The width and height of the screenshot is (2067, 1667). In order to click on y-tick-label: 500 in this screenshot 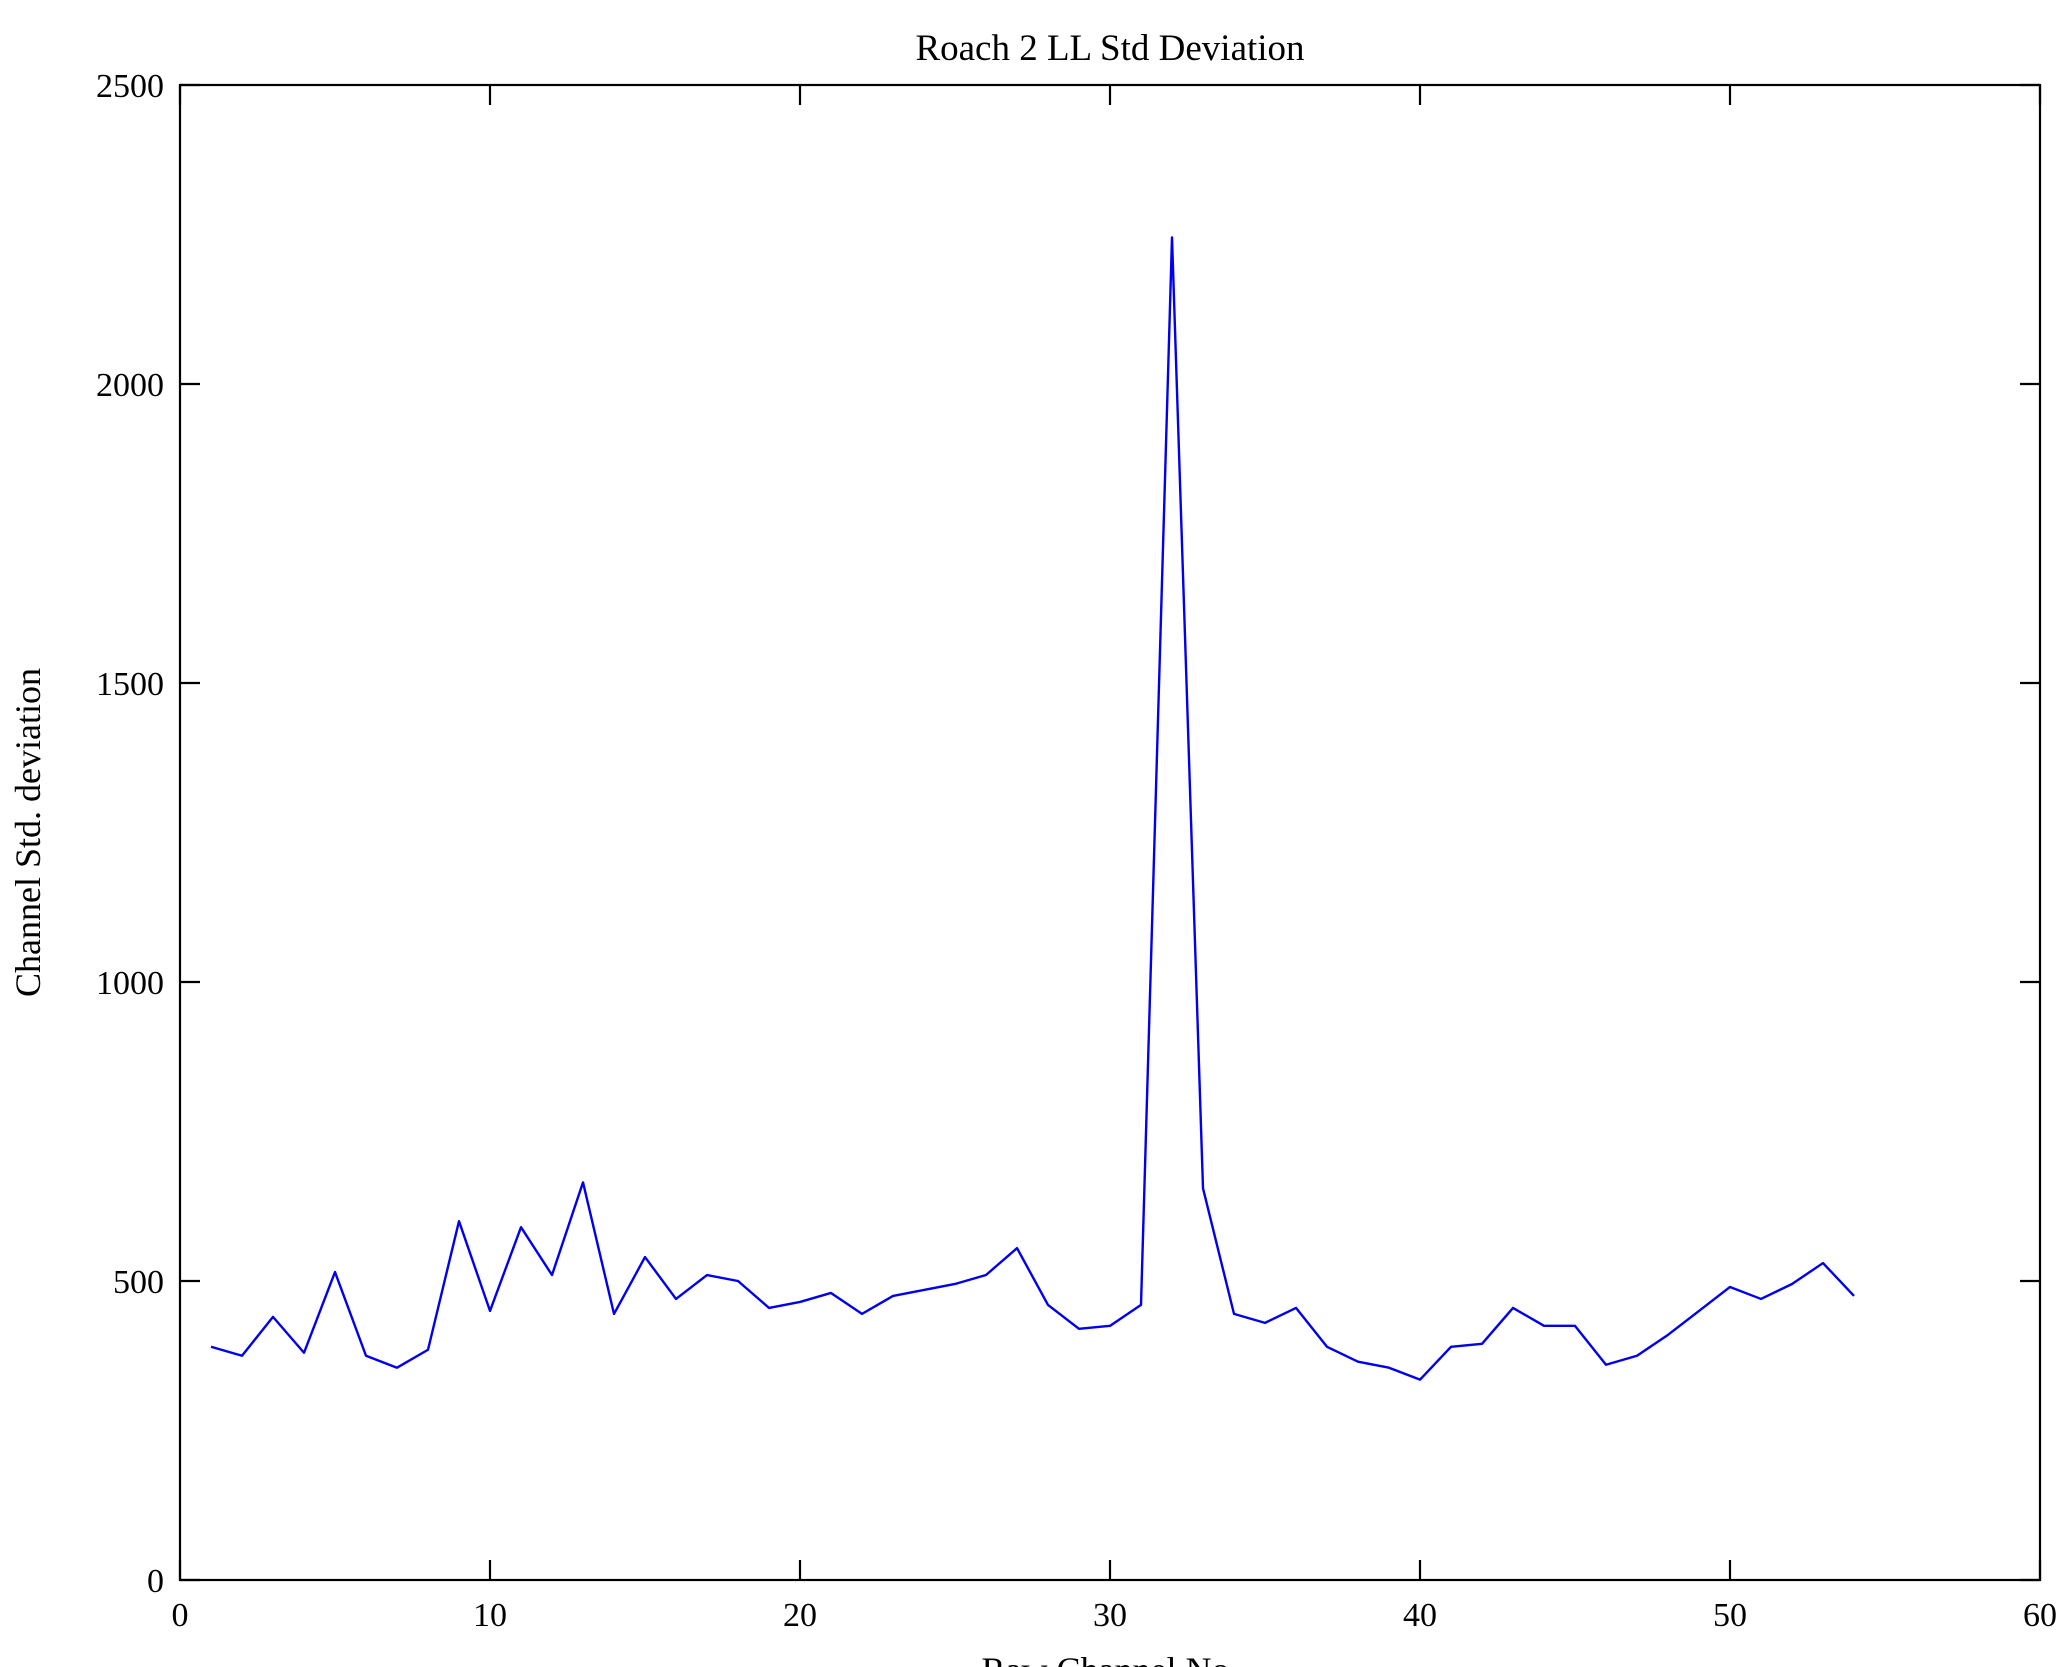, I will do `click(138, 1282)`.